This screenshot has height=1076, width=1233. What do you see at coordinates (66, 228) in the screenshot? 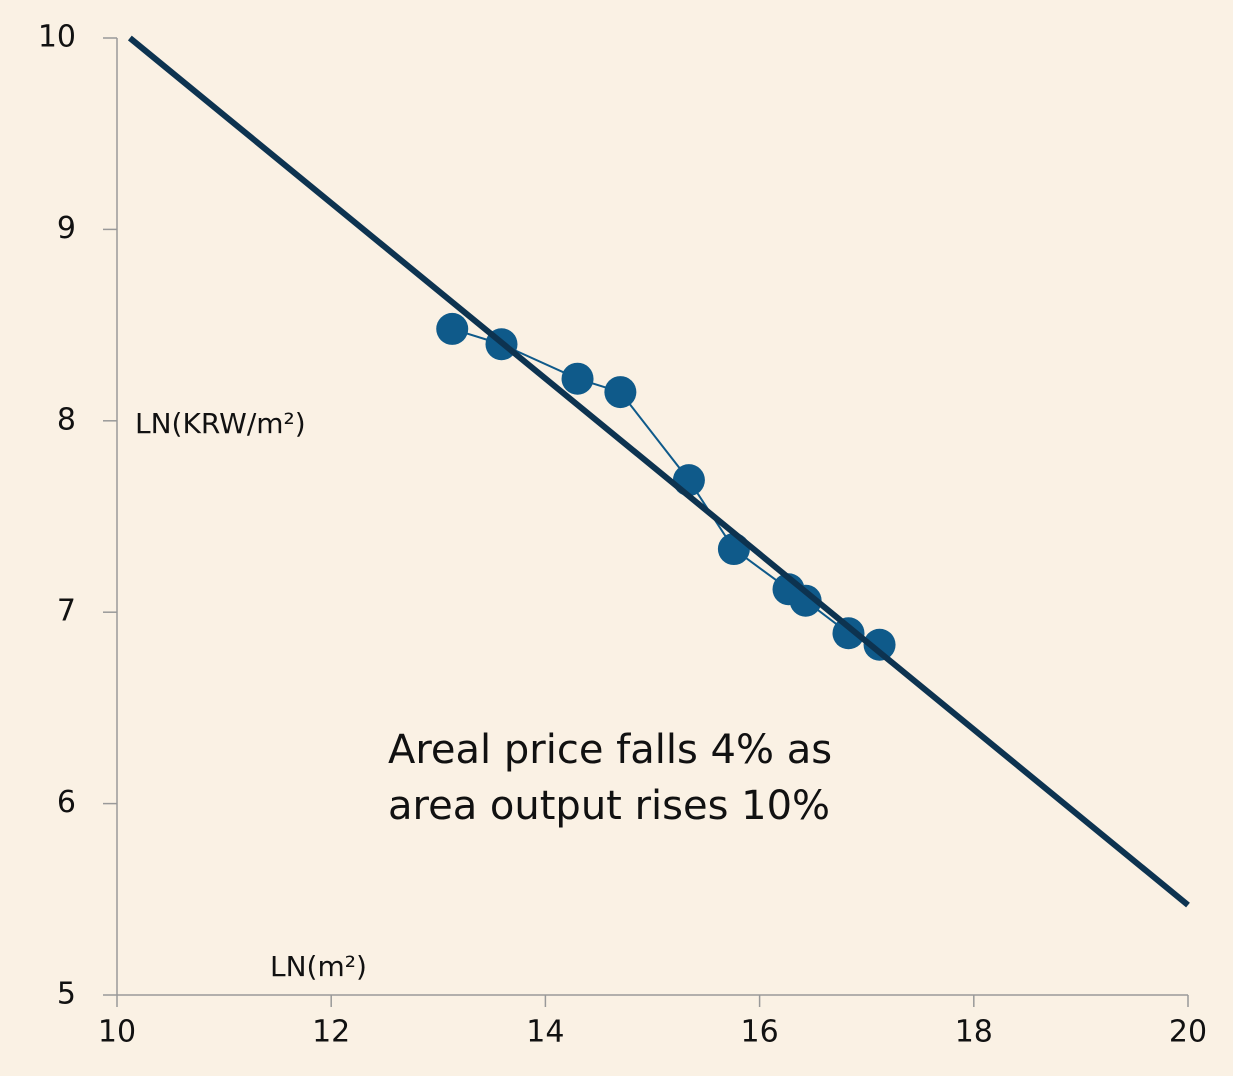
I see `y-tick-label: 9` at bounding box center [66, 228].